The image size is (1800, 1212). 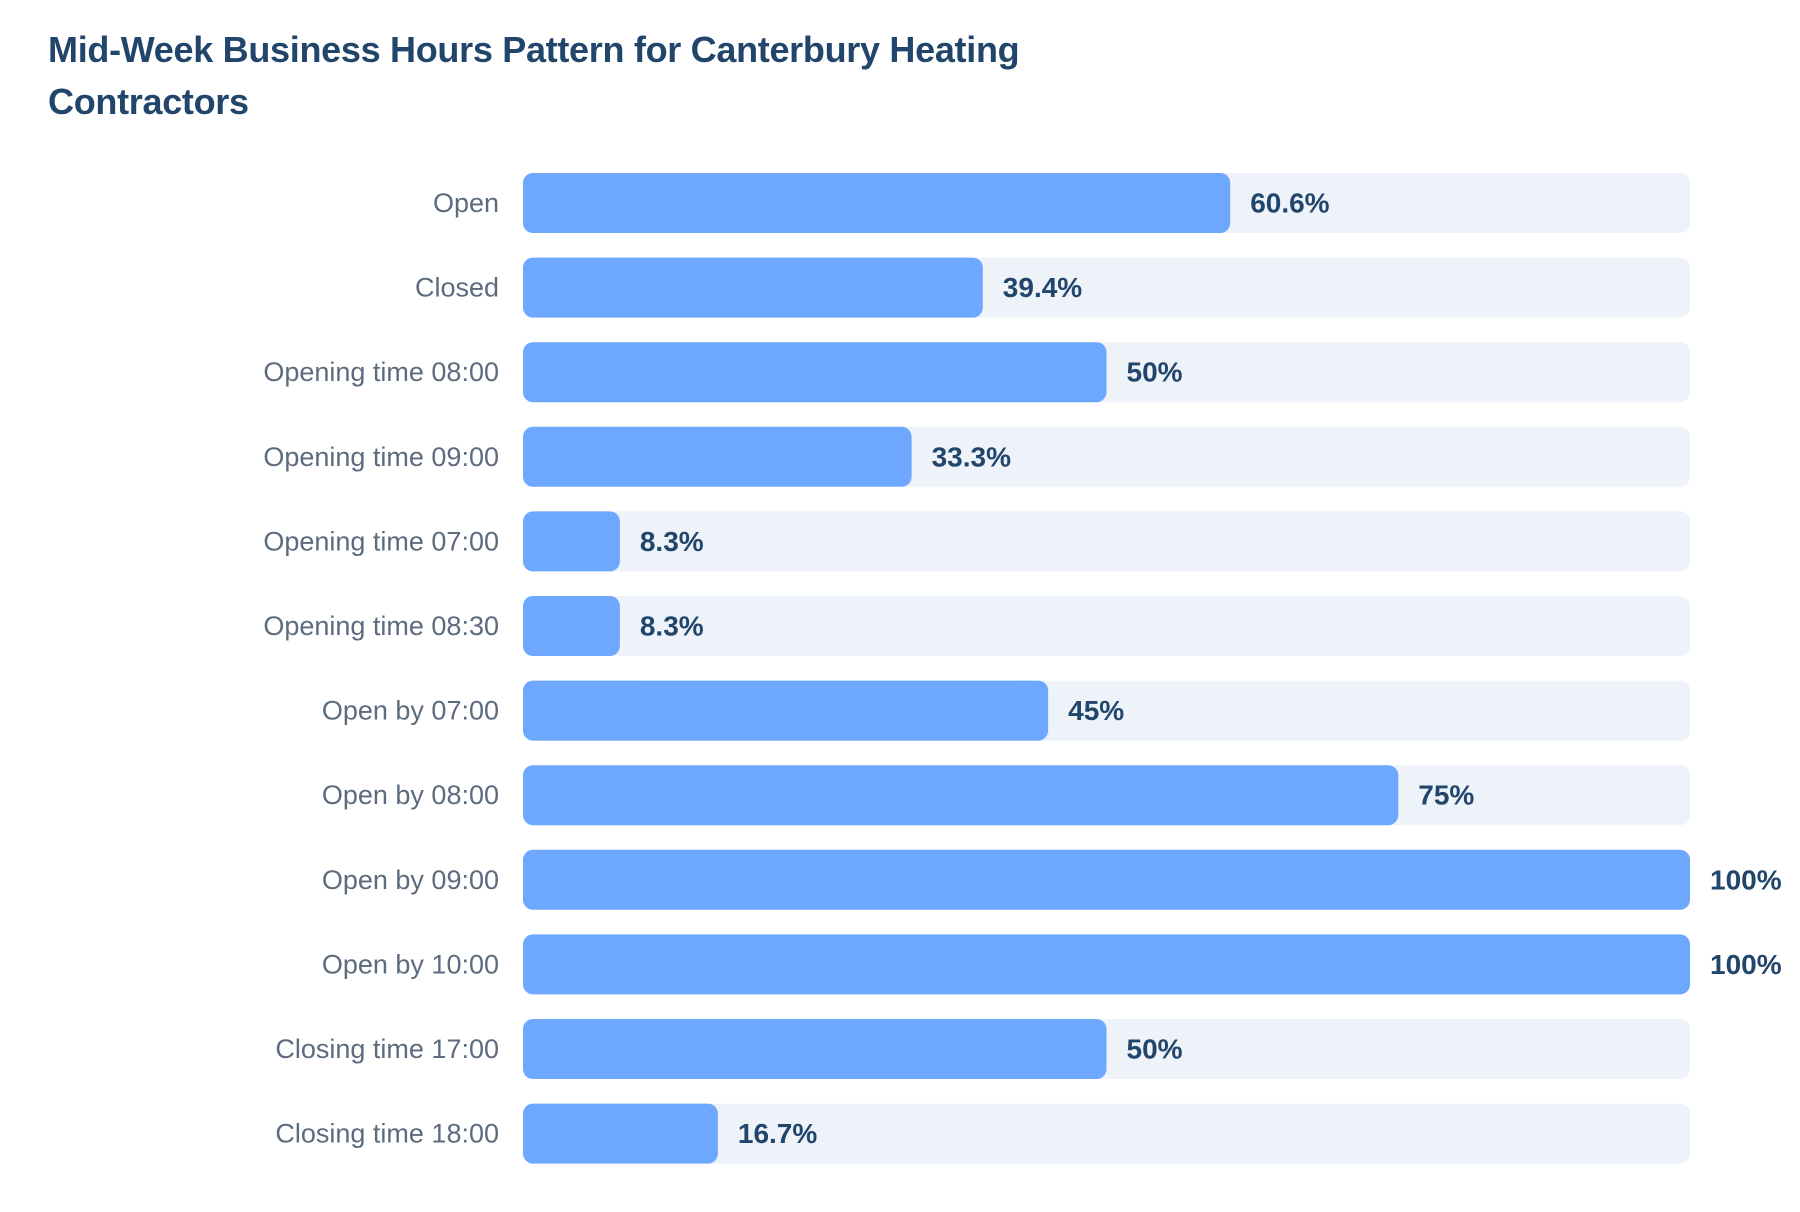 I want to click on category-label: Closed, so click(x=457, y=288).